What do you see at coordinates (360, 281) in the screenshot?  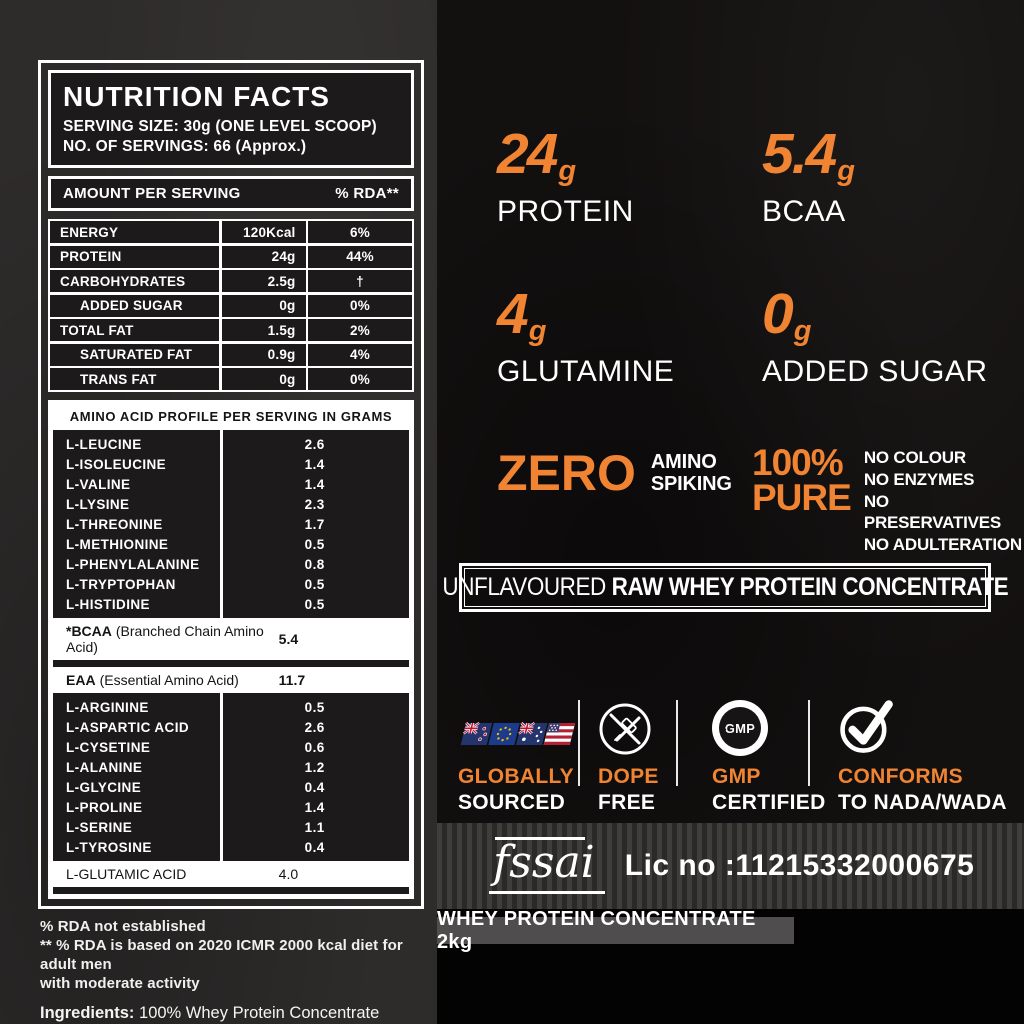 I see `table-row-rda: †` at bounding box center [360, 281].